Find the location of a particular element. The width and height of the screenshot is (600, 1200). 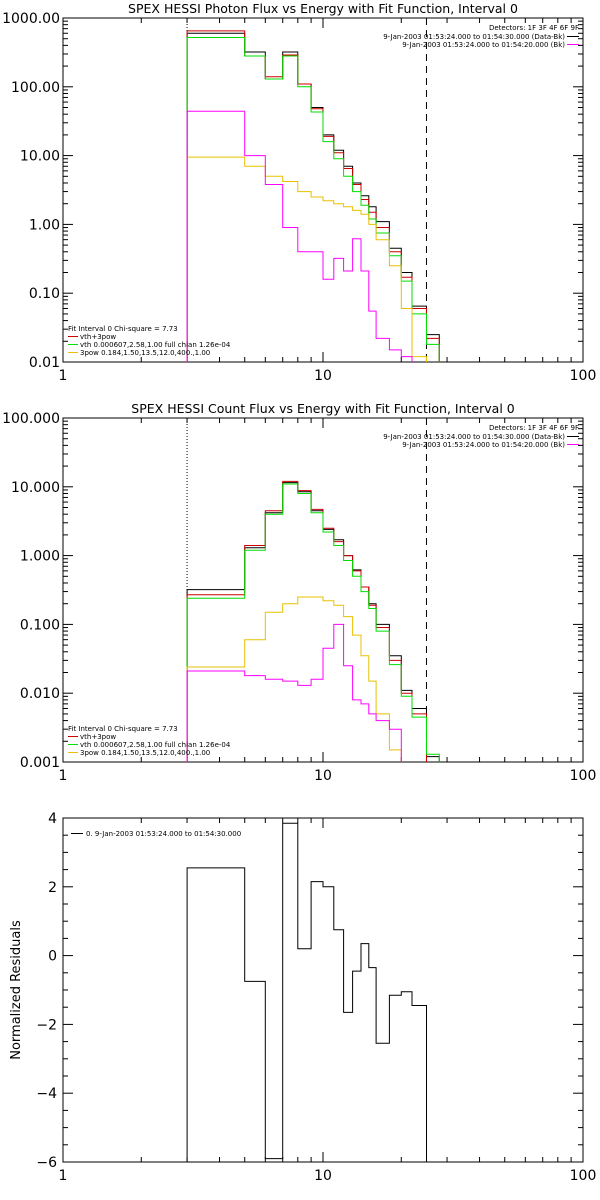

y-tick-label: 10.000 is located at coordinates (35, 488).